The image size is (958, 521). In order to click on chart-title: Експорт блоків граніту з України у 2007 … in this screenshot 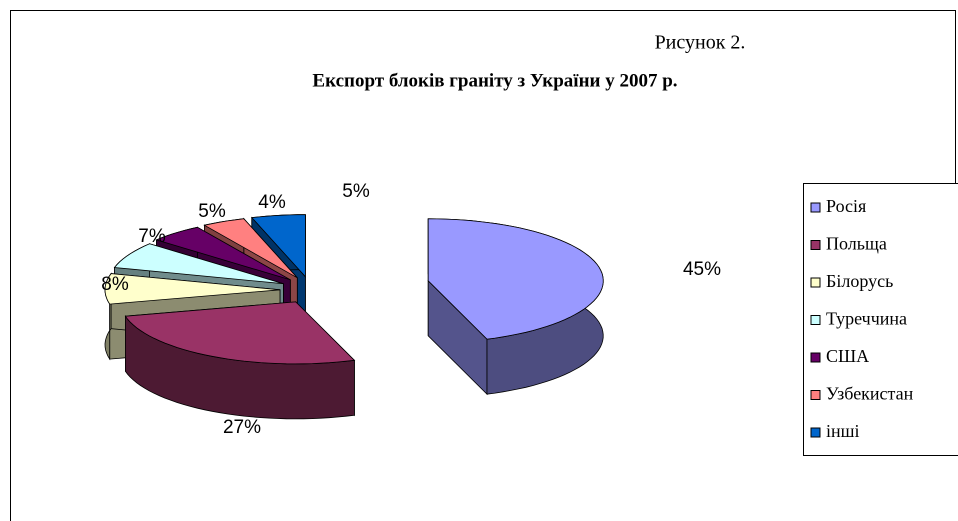, I will do `click(494, 80)`.